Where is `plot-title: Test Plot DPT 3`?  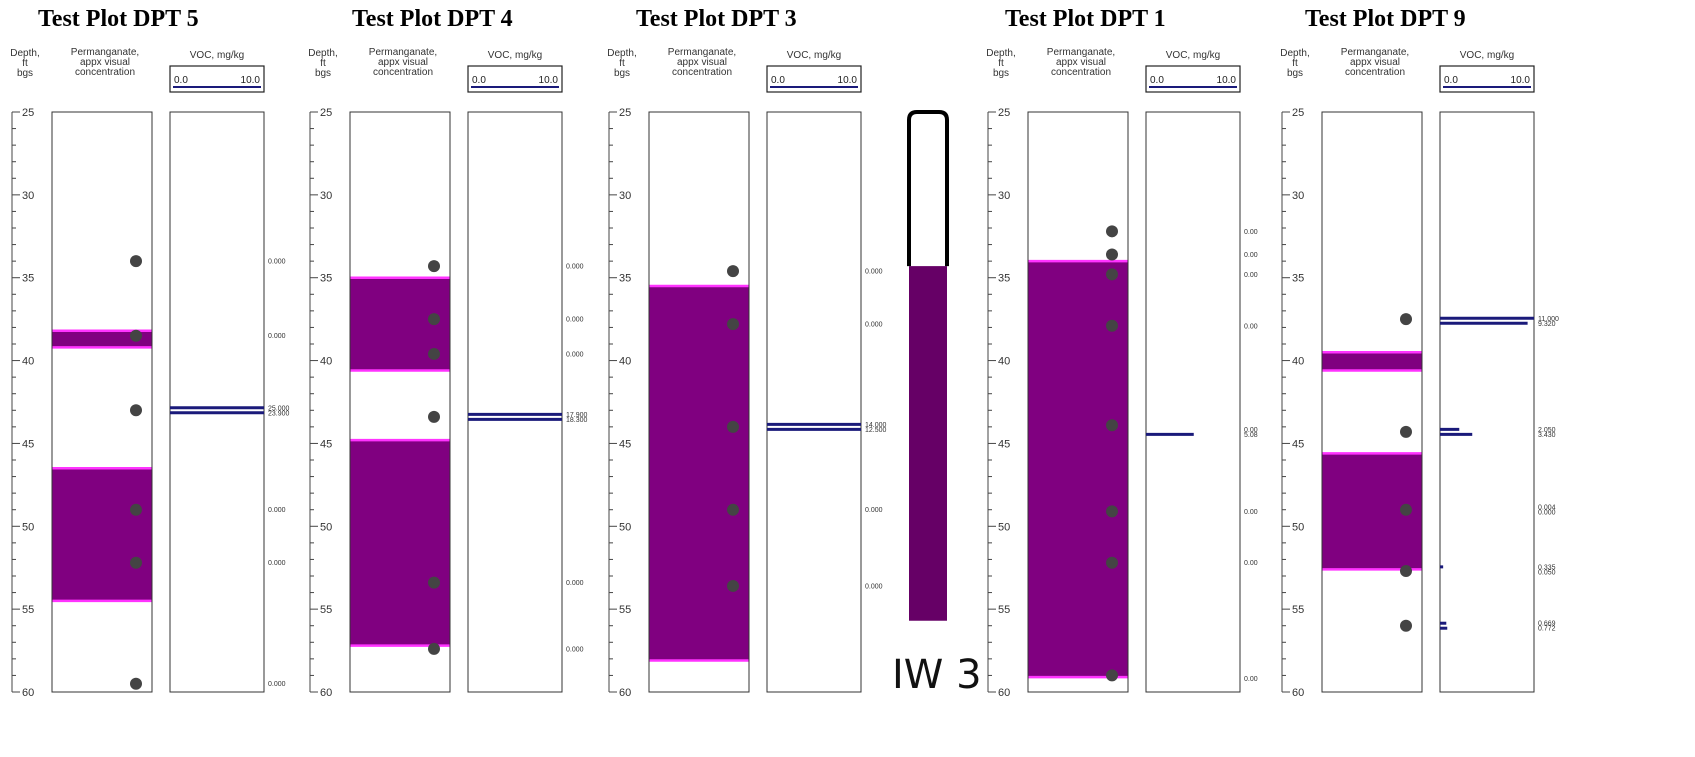
plot-title: Test Plot DPT 3 is located at coordinates (716, 19).